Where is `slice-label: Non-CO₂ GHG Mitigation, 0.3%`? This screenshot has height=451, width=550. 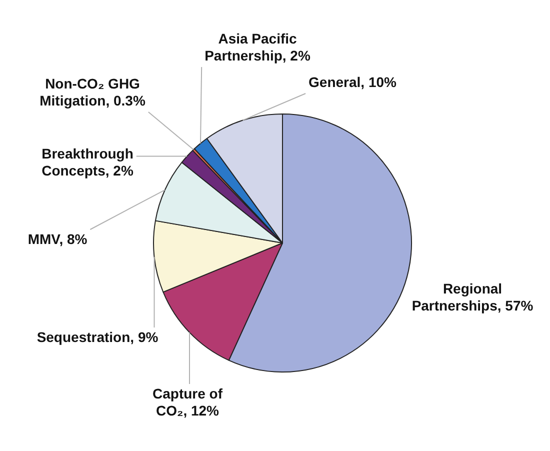
slice-label: Non-CO₂ GHG Mitigation, 0.3% is located at coordinates (93, 91).